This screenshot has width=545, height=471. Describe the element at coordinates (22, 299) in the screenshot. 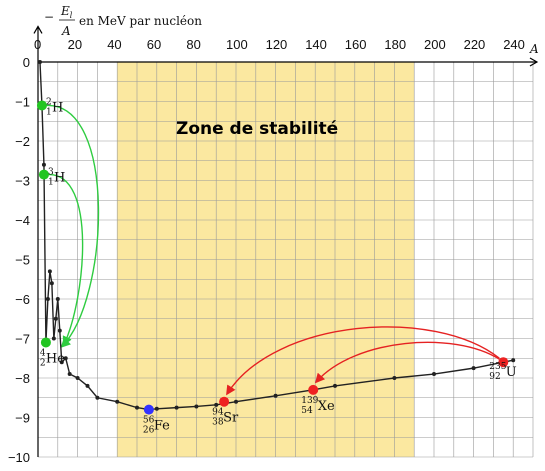

I see `y-tick-label: −6` at that location.